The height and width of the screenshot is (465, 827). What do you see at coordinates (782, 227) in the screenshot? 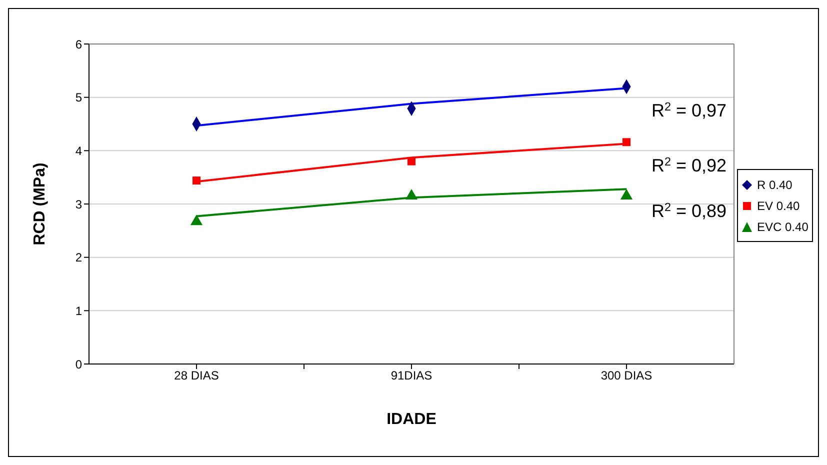
I see `legend-label: EVC 0.40` at bounding box center [782, 227].